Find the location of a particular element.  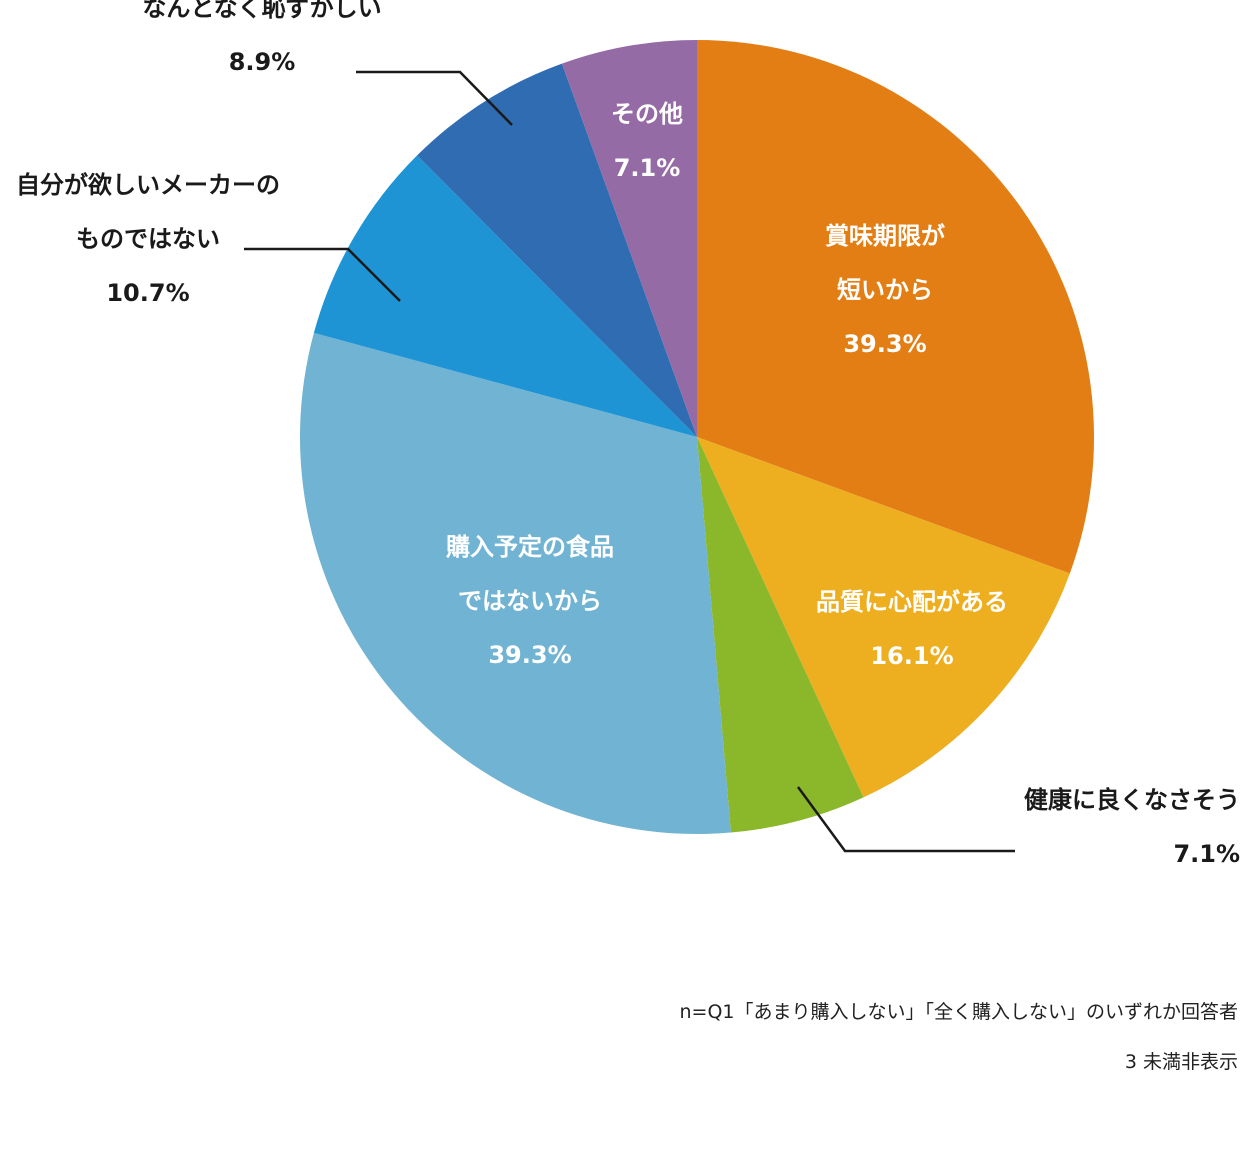

slice-label-5: 自分が欲しいメーカーのものではない 10.7% is located at coordinates (148, 239).